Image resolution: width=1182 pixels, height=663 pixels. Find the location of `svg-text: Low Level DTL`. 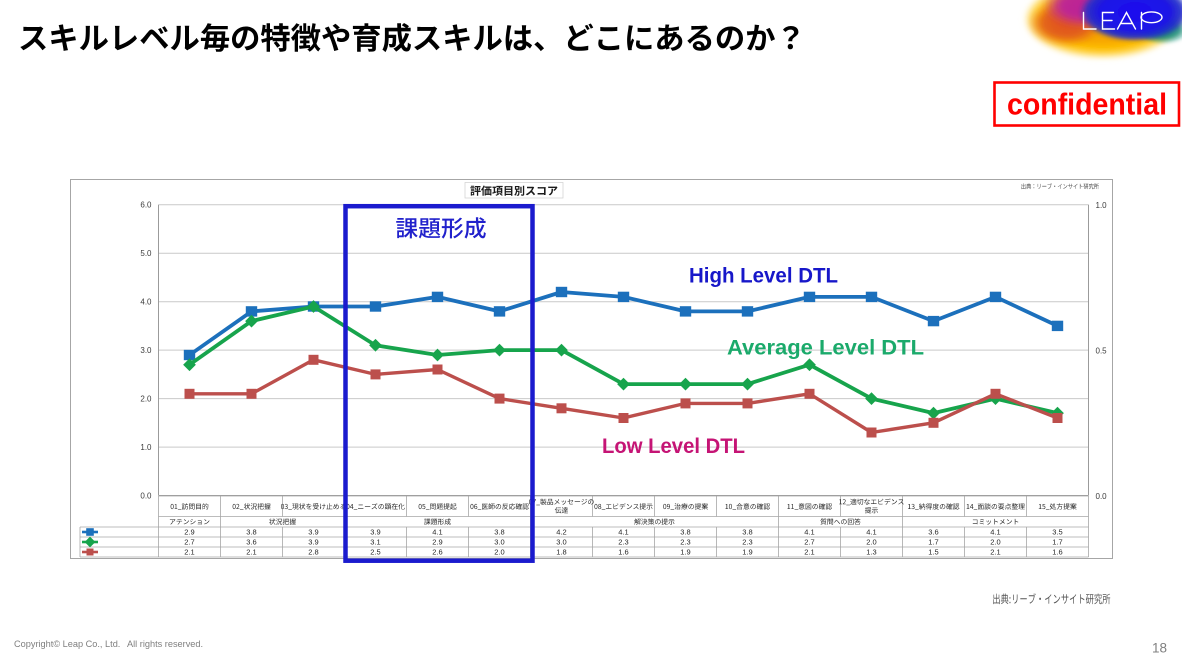

svg-text: Low Level DTL is located at coordinates (673, 446).